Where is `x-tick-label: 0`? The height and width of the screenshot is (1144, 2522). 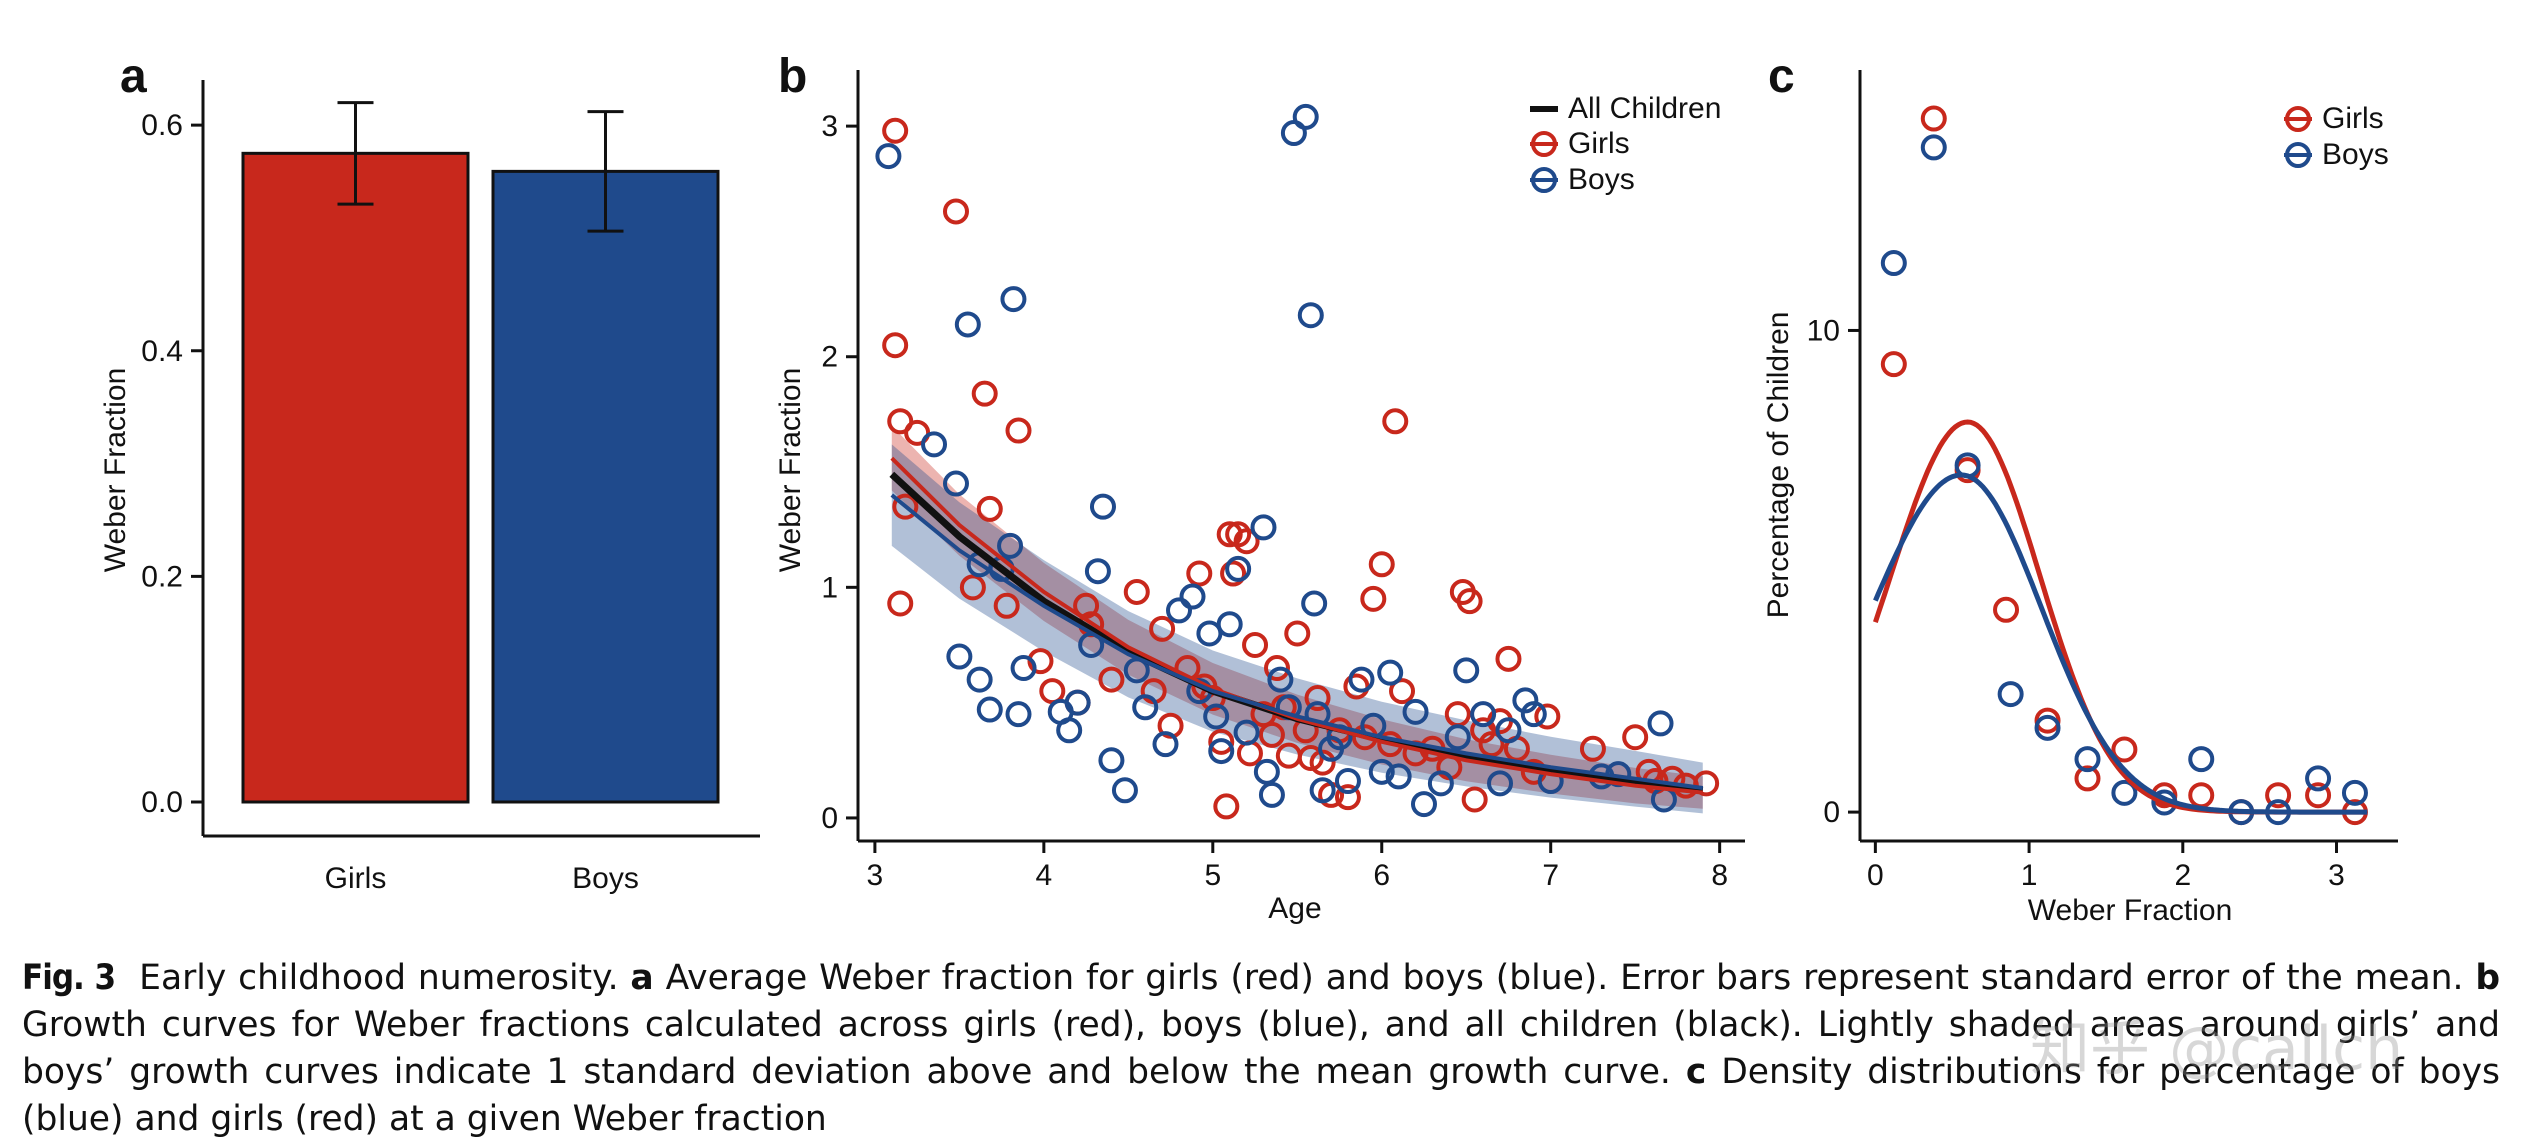 x-tick-label: 0 is located at coordinates (1875, 875).